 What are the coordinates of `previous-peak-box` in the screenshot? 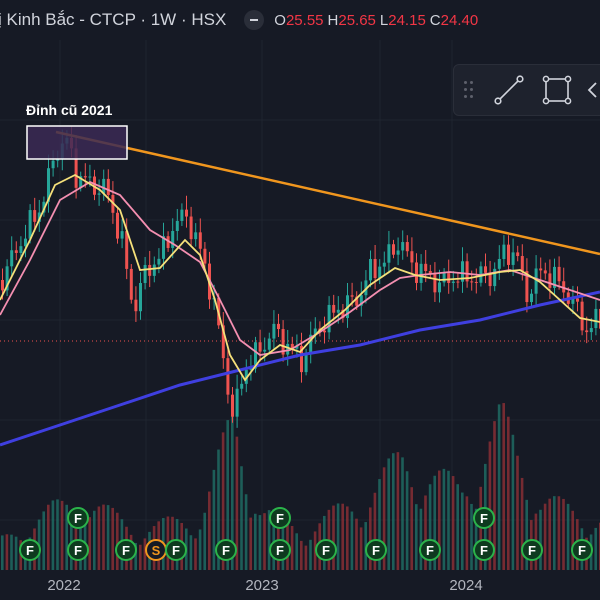 It's located at (77, 142).